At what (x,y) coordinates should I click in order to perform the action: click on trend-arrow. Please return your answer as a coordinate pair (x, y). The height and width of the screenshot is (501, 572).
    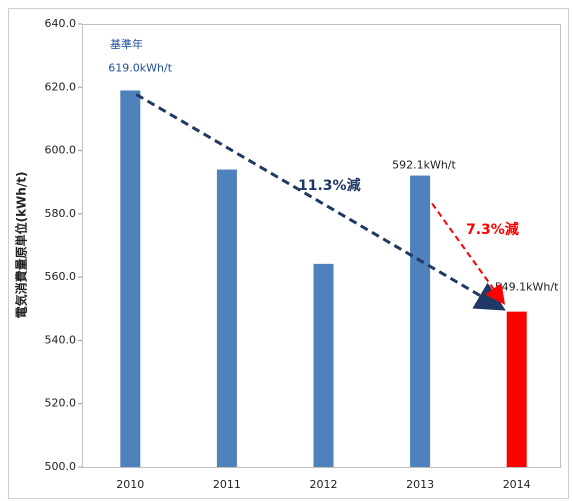
    Looking at the image, I should click on (468, 253).